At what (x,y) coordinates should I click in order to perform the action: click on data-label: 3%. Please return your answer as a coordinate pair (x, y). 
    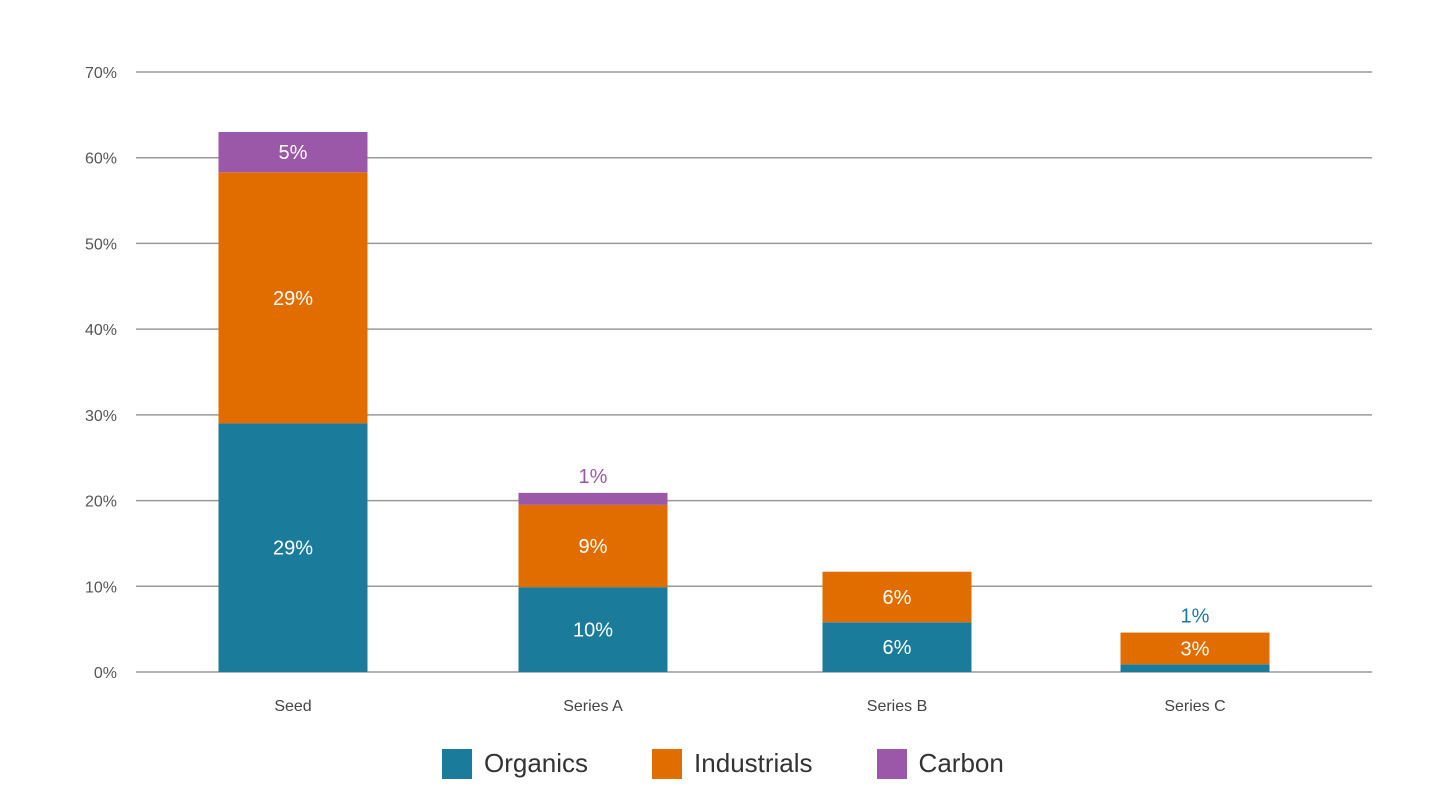
    Looking at the image, I should click on (1195, 649).